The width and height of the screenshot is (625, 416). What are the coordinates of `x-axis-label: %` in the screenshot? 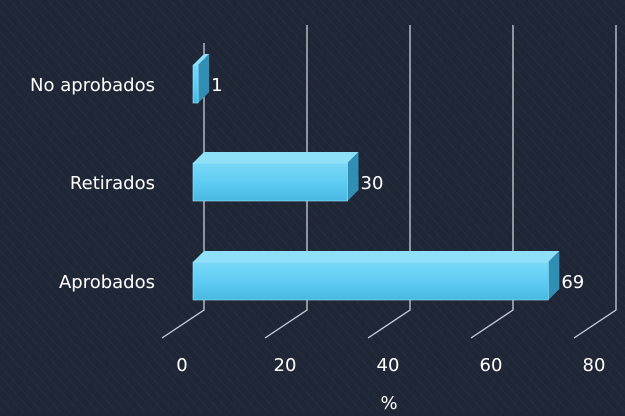 It's located at (388, 402).